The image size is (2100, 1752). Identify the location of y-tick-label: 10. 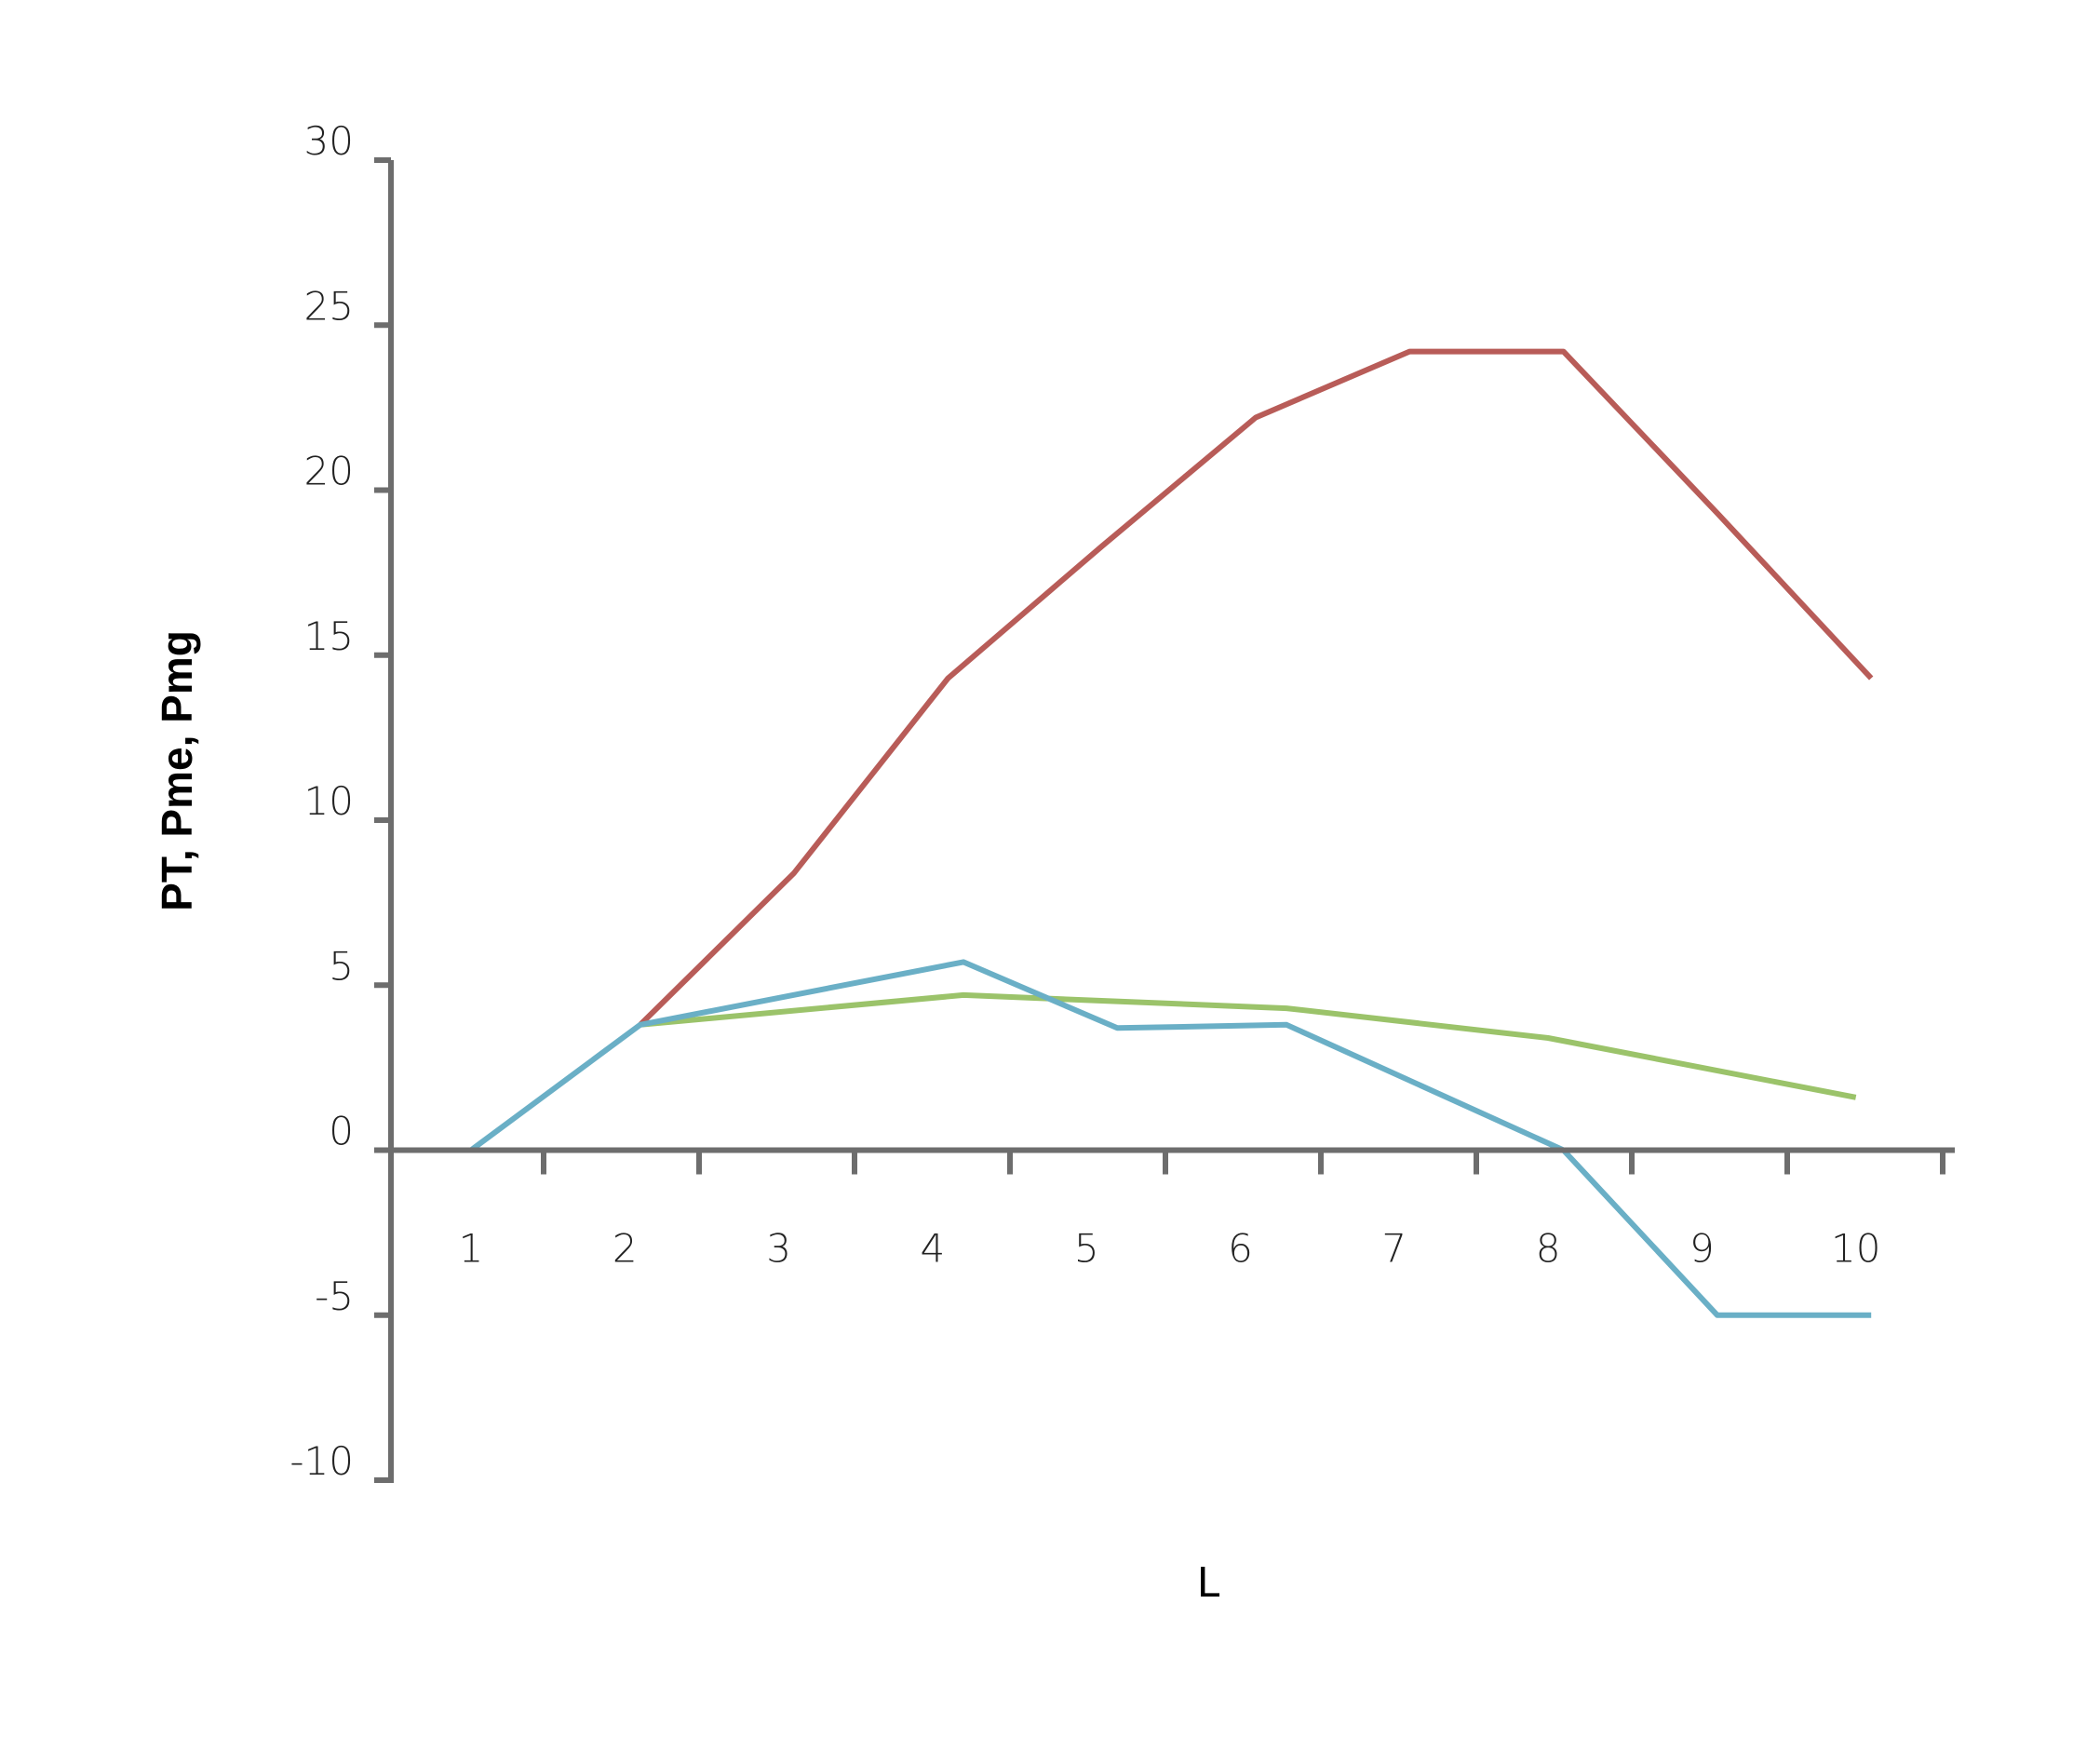
(329, 801).